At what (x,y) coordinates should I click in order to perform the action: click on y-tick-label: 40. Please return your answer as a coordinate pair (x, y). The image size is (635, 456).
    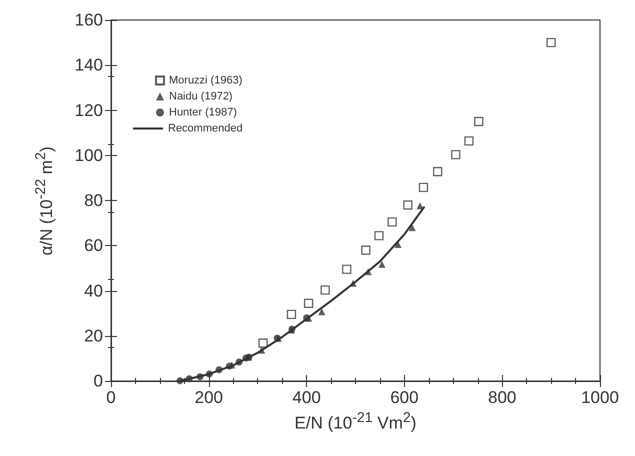
    Looking at the image, I should click on (93, 290).